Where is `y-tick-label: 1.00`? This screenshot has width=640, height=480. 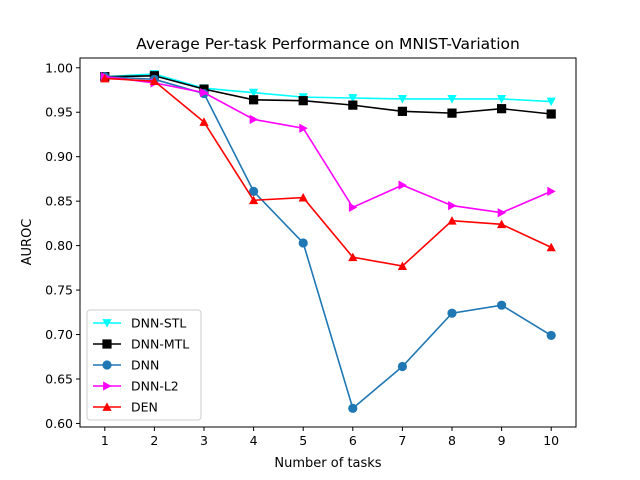
y-tick-label: 1.00 is located at coordinates (59, 67).